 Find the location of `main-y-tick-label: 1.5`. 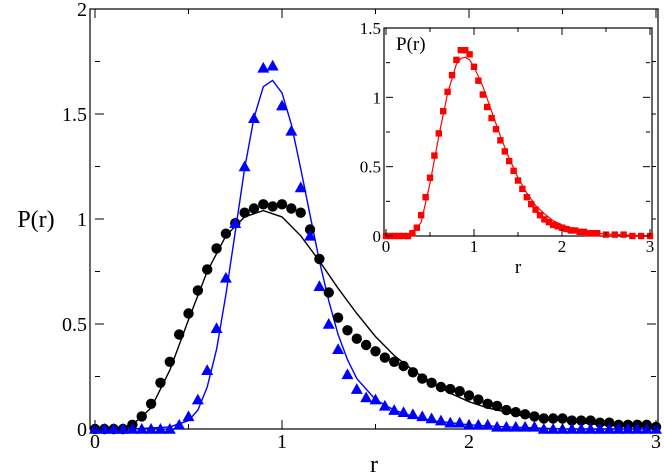

main-y-tick-label: 1.5 is located at coordinates (74, 115).